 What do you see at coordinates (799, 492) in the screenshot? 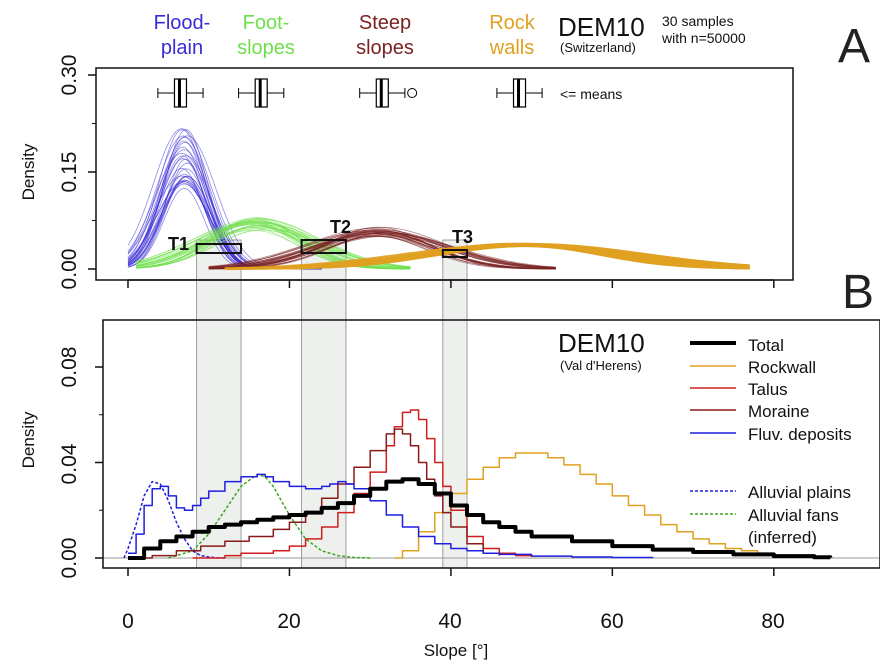
I see `legend-label-alluvial-plains: Alluvial plains` at bounding box center [799, 492].